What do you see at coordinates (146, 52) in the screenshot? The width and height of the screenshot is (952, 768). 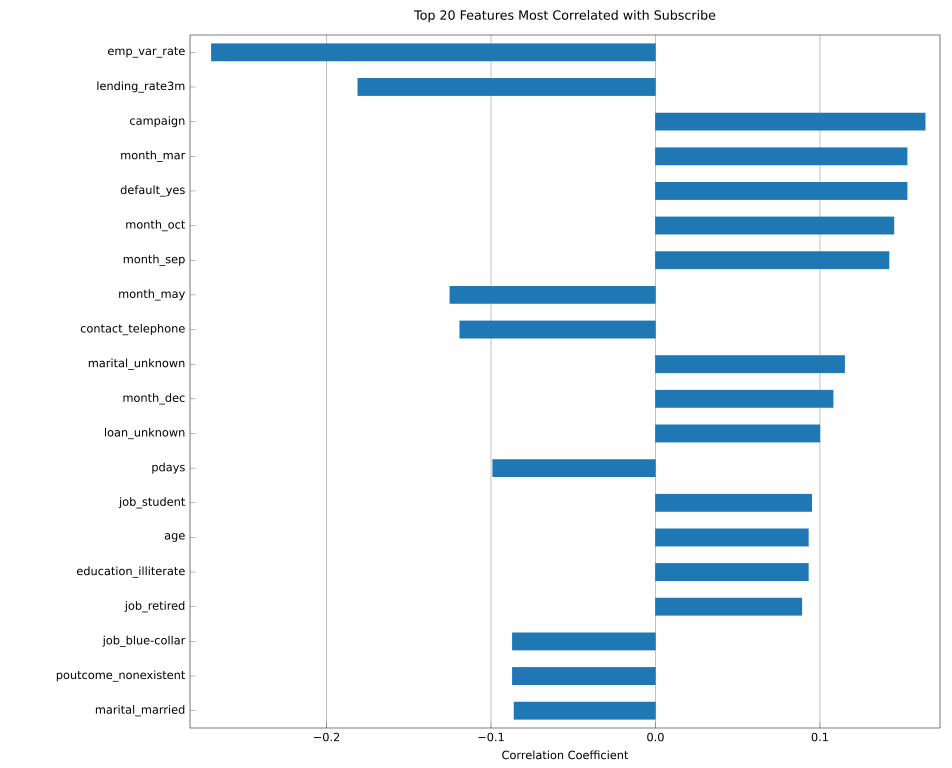 I see `y-tick-label: emp_var_rate` at bounding box center [146, 52].